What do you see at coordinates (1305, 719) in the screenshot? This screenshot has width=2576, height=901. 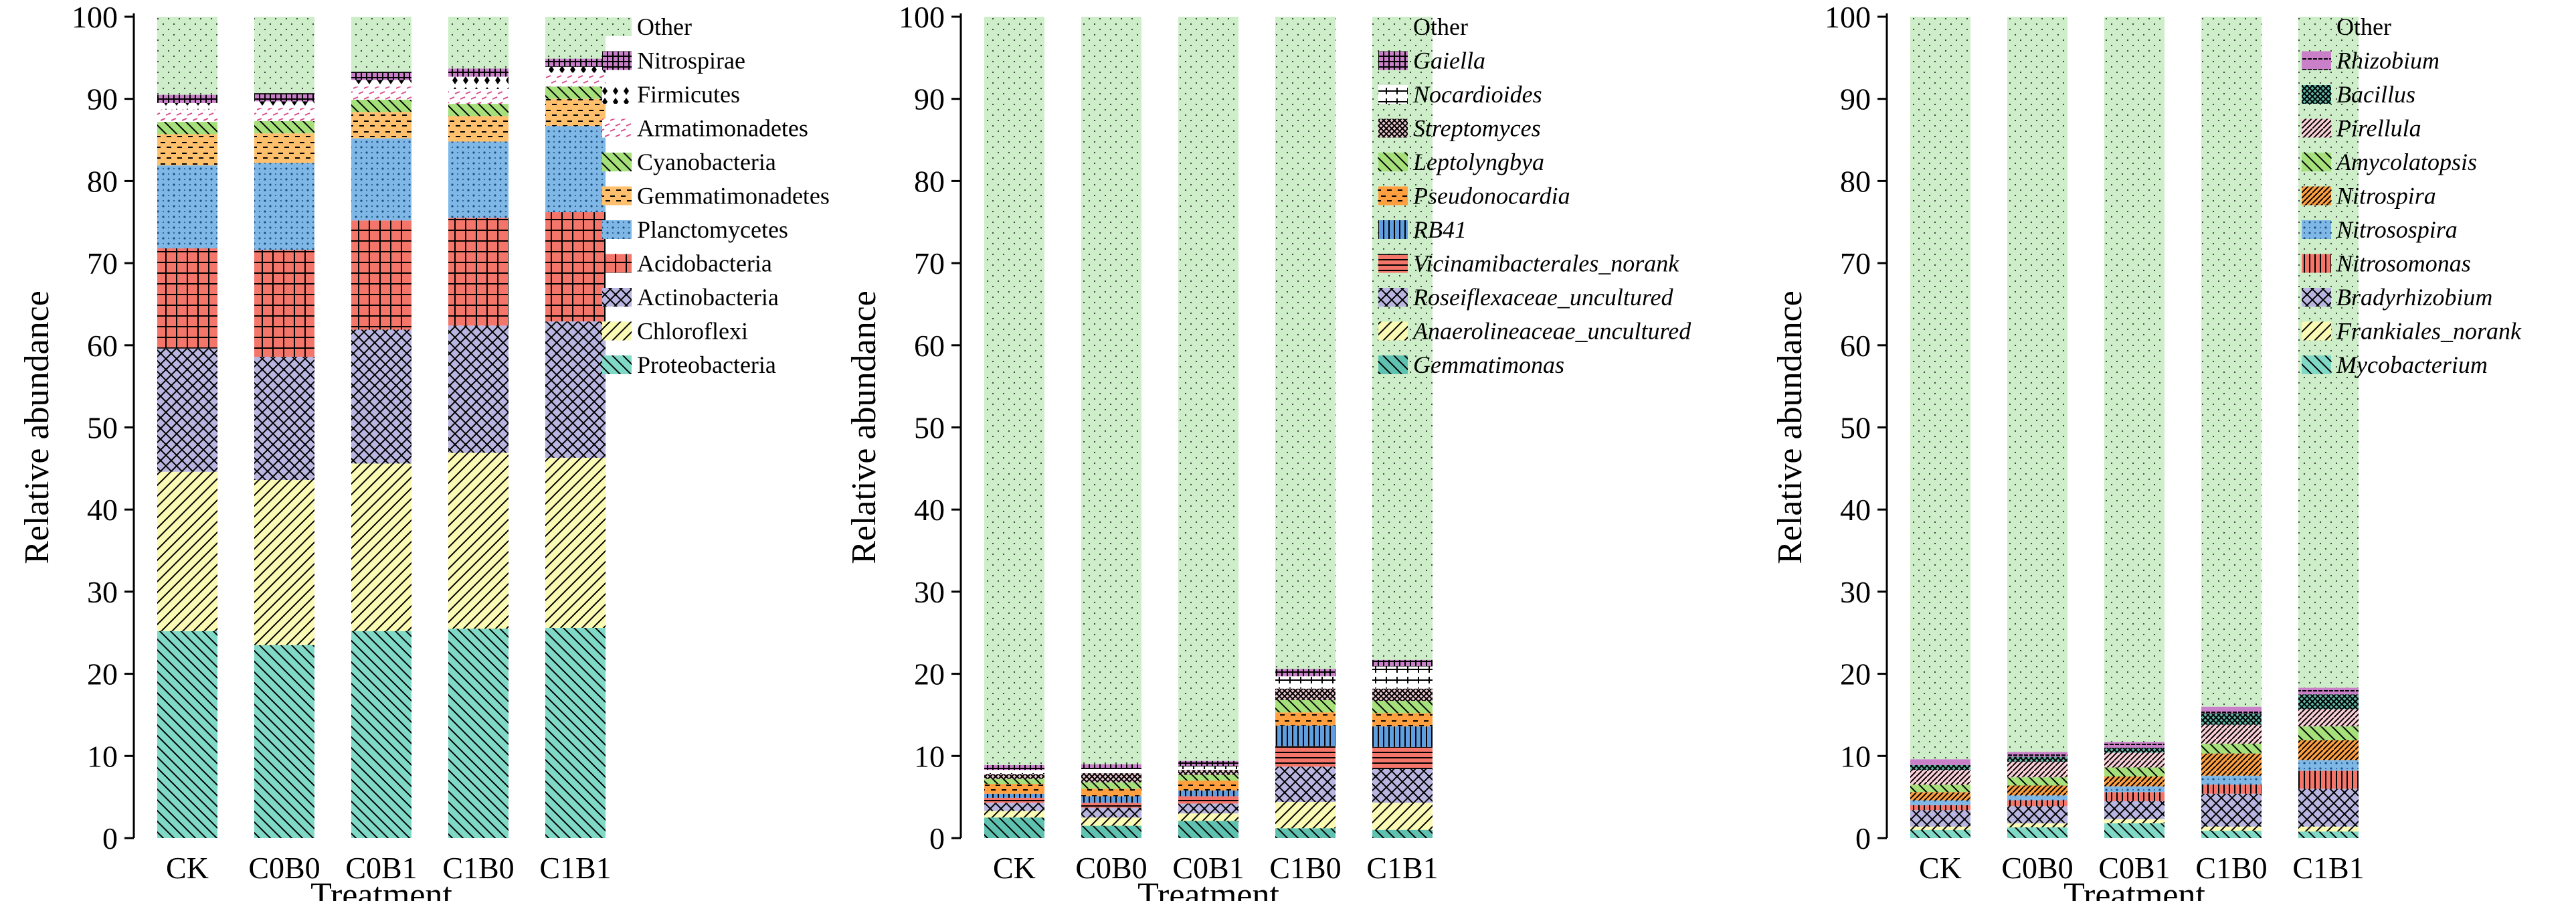 I see `bar-segment-pseudonocardia-c1b0` at bounding box center [1305, 719].